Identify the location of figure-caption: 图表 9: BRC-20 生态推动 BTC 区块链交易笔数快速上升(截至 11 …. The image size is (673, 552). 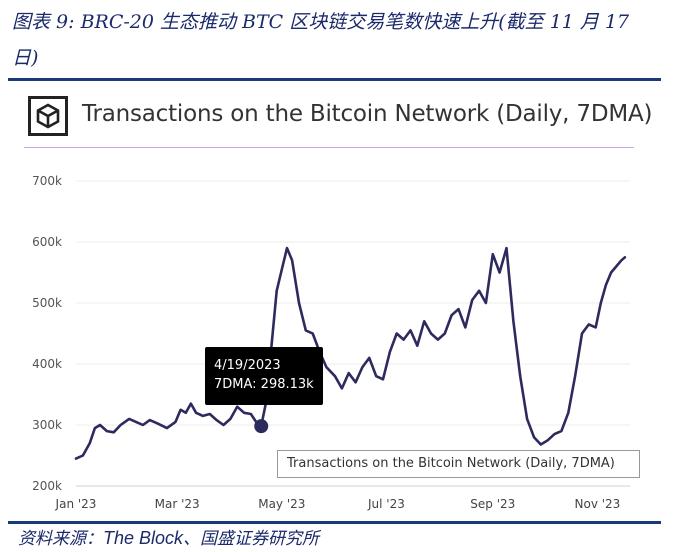
(321, 40).